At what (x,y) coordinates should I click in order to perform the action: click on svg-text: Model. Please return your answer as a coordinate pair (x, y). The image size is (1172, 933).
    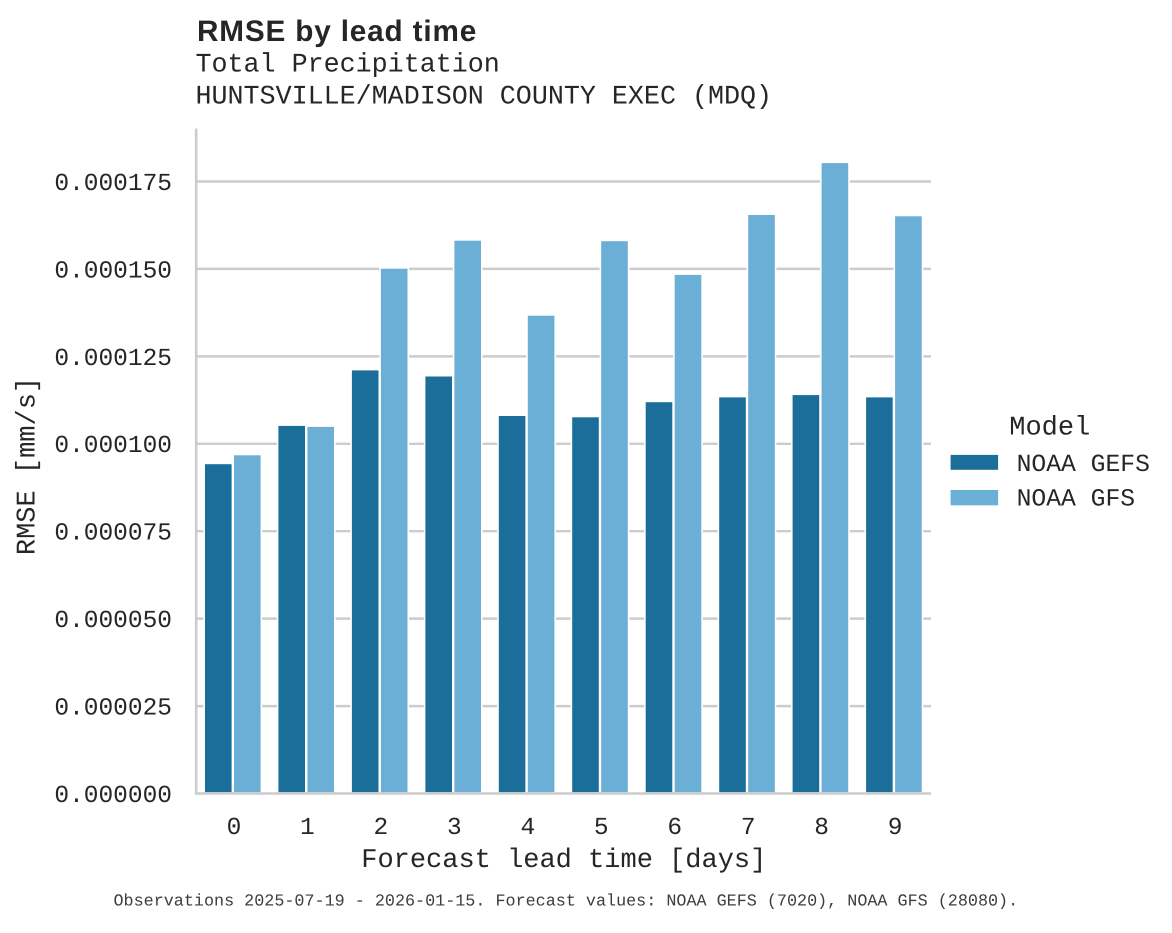
    Looking at the image, I should click on (1049, 429).